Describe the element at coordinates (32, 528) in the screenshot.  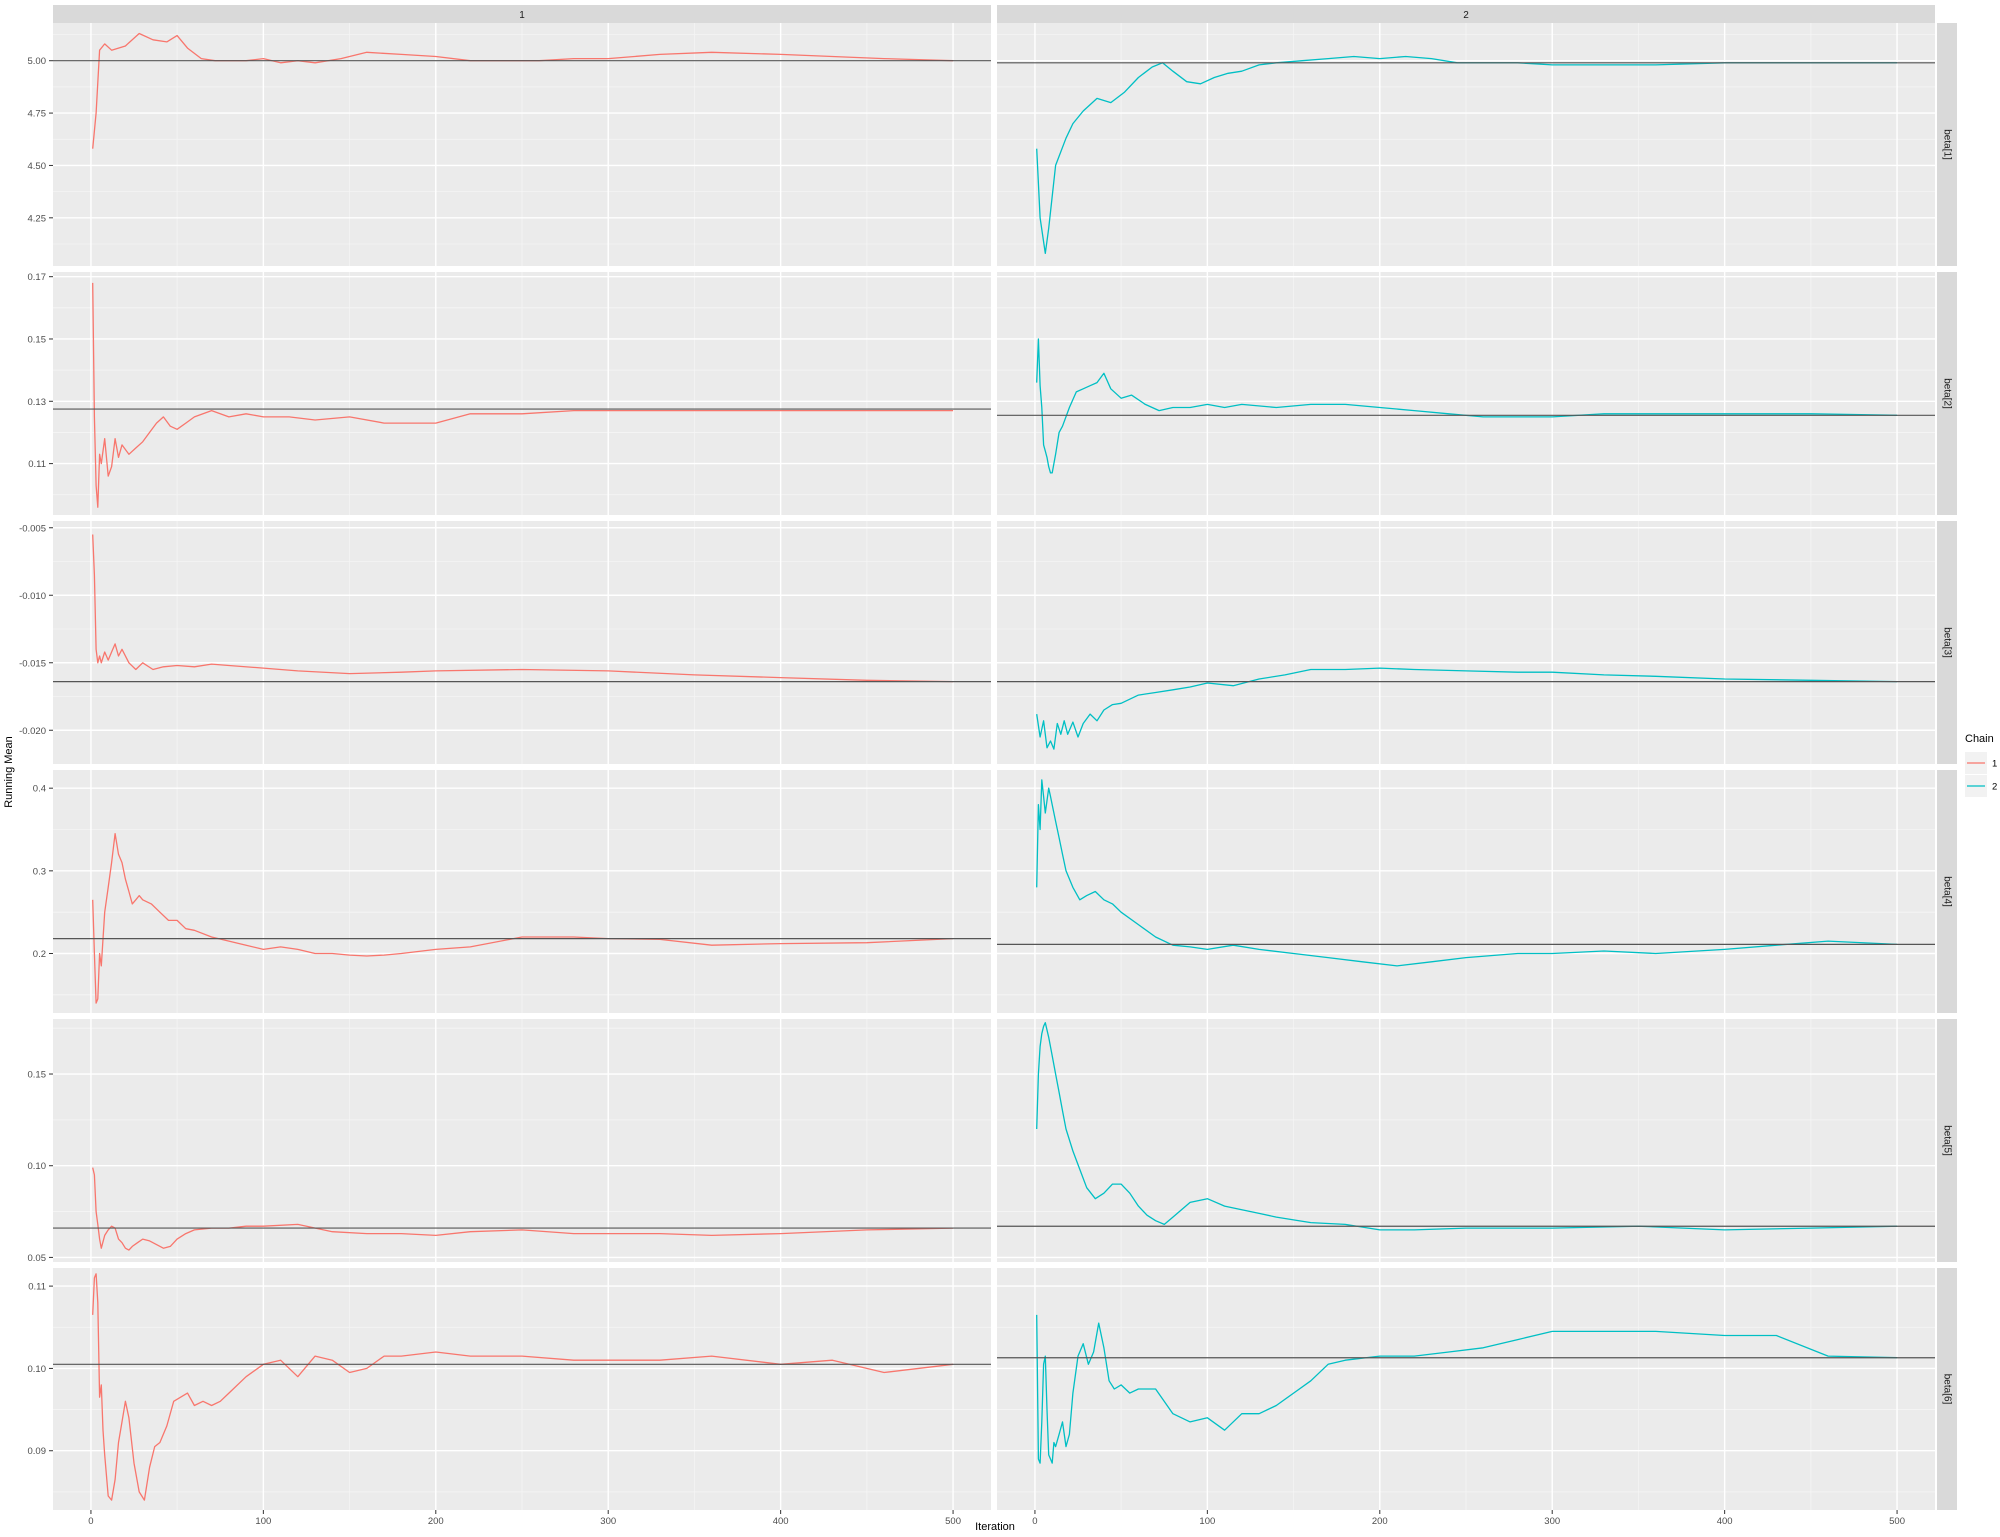
I see `y-tick-label: -0.005` at that location.